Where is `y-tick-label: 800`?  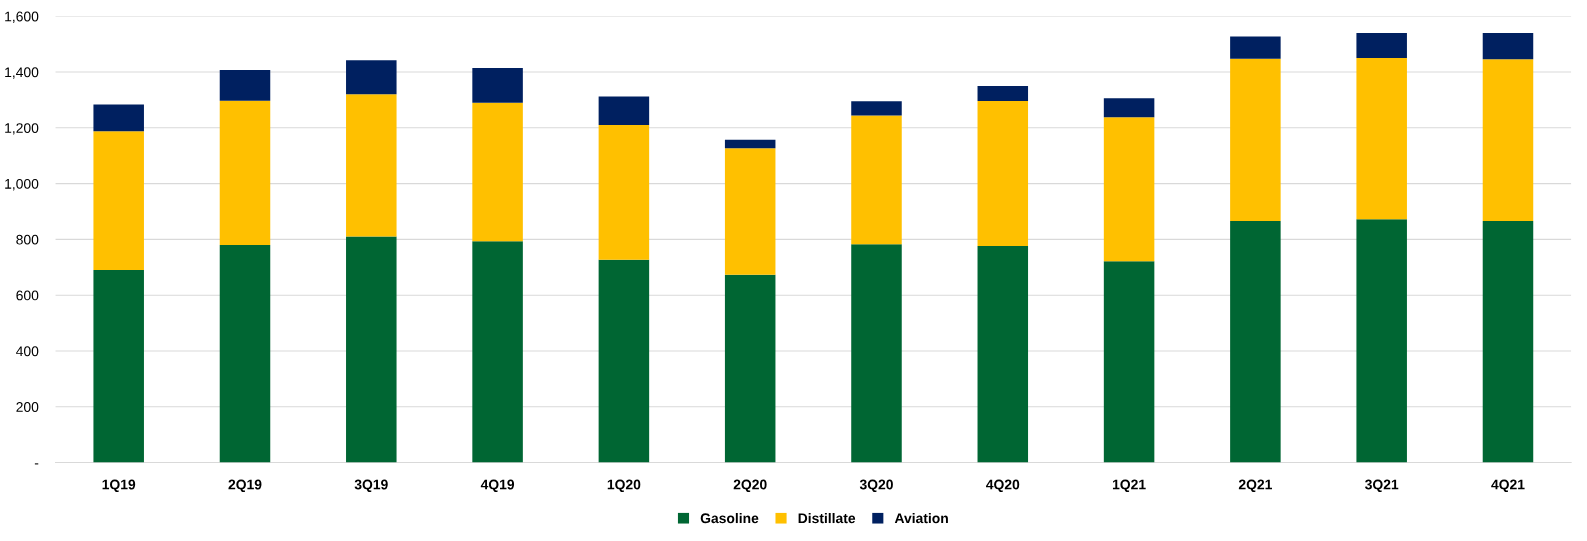
y-tick-label: 800 is located at coordinates (27, 239).